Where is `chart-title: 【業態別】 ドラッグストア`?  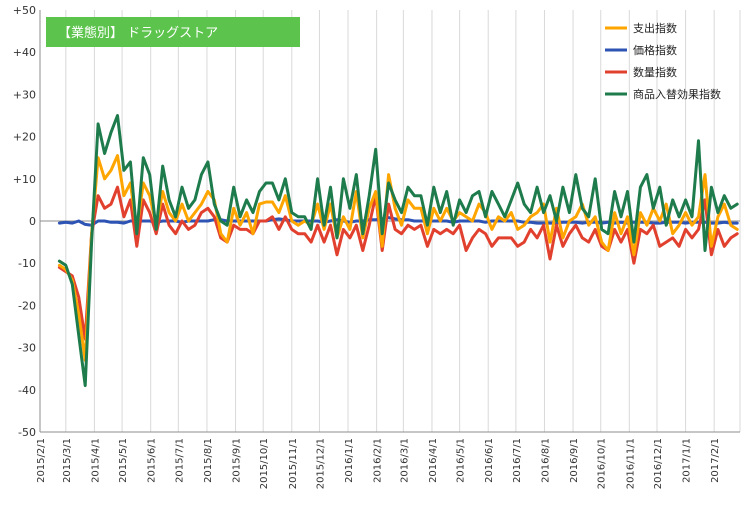 chart-title: 【業態別】 ドラッグストア is located at coordinates (138, 33).